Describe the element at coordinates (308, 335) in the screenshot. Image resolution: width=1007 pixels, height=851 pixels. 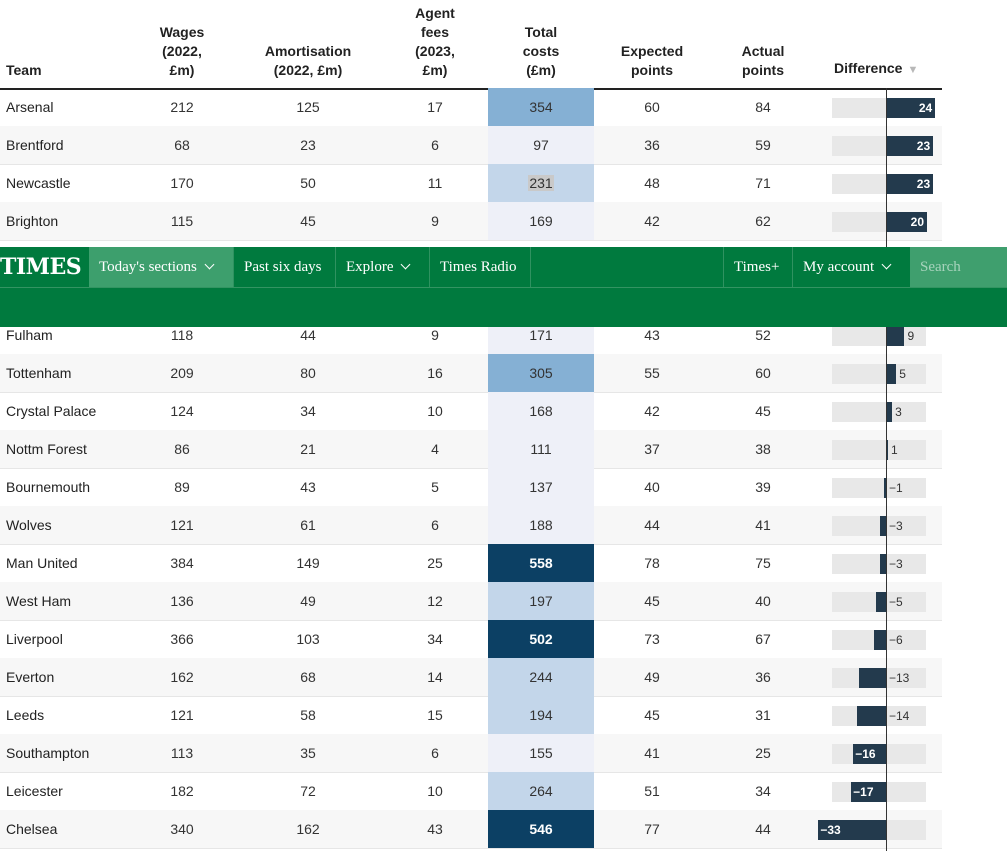
I see `amortisation-cell: 44` at that location.